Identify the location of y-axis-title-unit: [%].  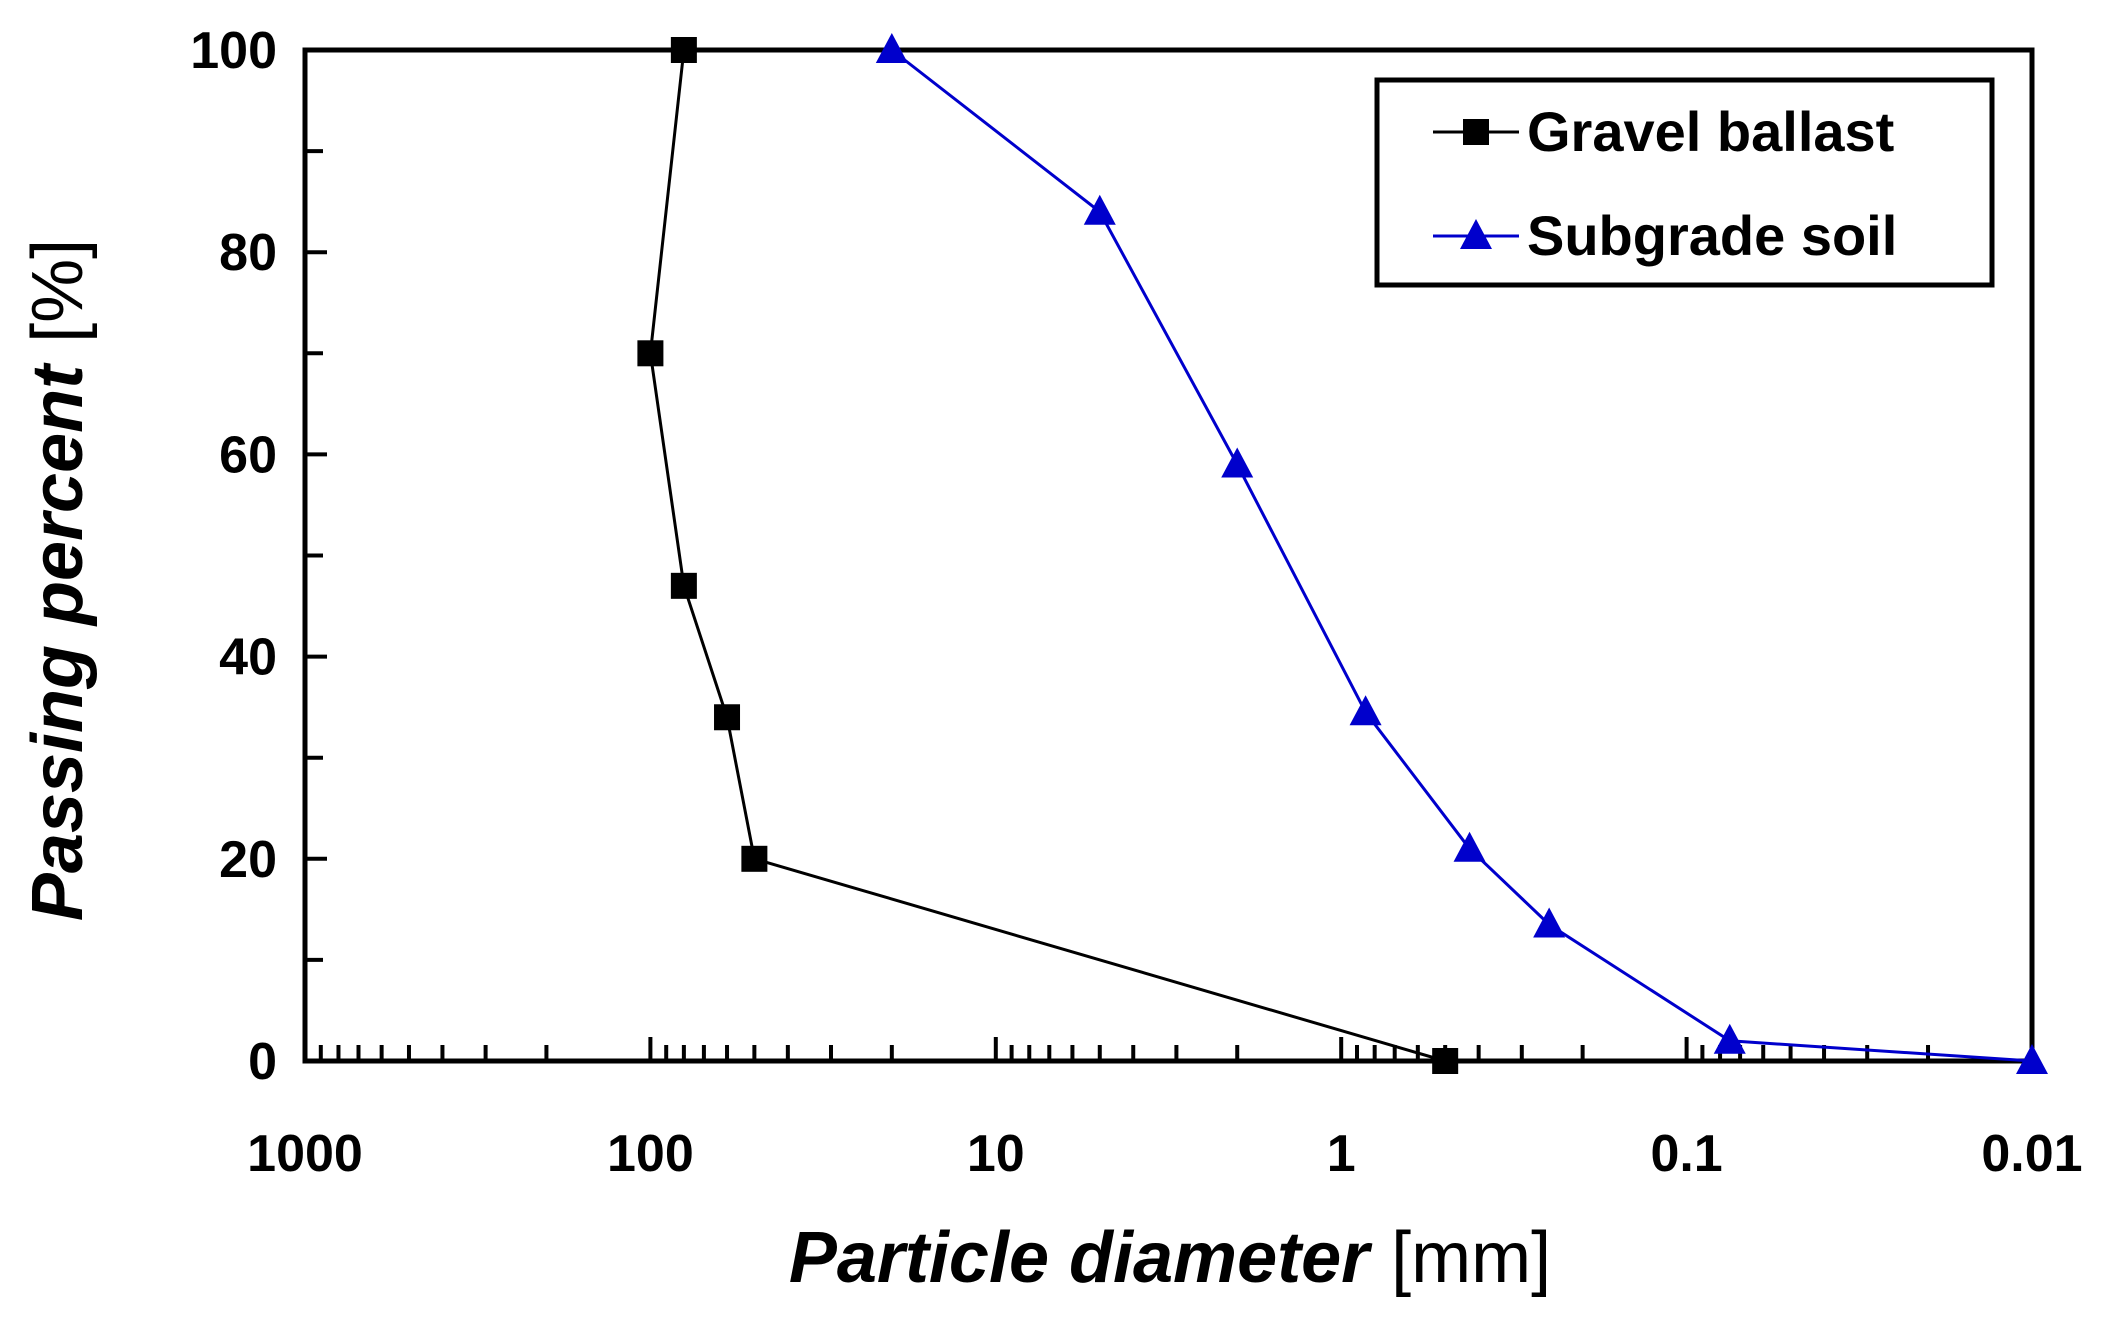
(58, 291).